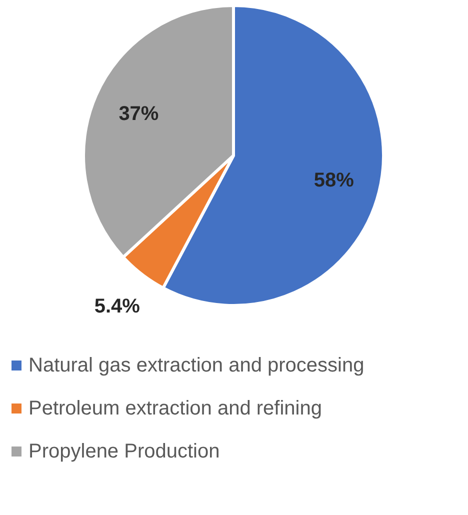 Image resolution: width=468 pixels, height=515 pixels. Describe the element at coordinates (334, 181) in the screenshot. I see `data-label: 58%` at that location.